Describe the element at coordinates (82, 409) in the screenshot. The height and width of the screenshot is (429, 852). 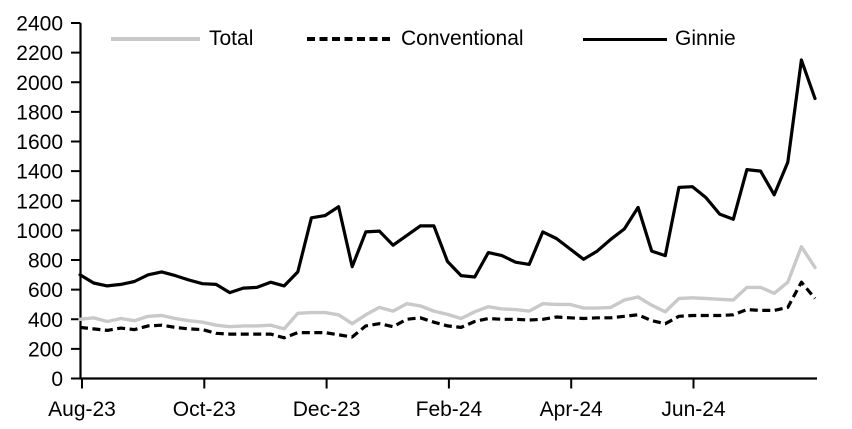
I see `x-tick-label: Aug-23` at that location.